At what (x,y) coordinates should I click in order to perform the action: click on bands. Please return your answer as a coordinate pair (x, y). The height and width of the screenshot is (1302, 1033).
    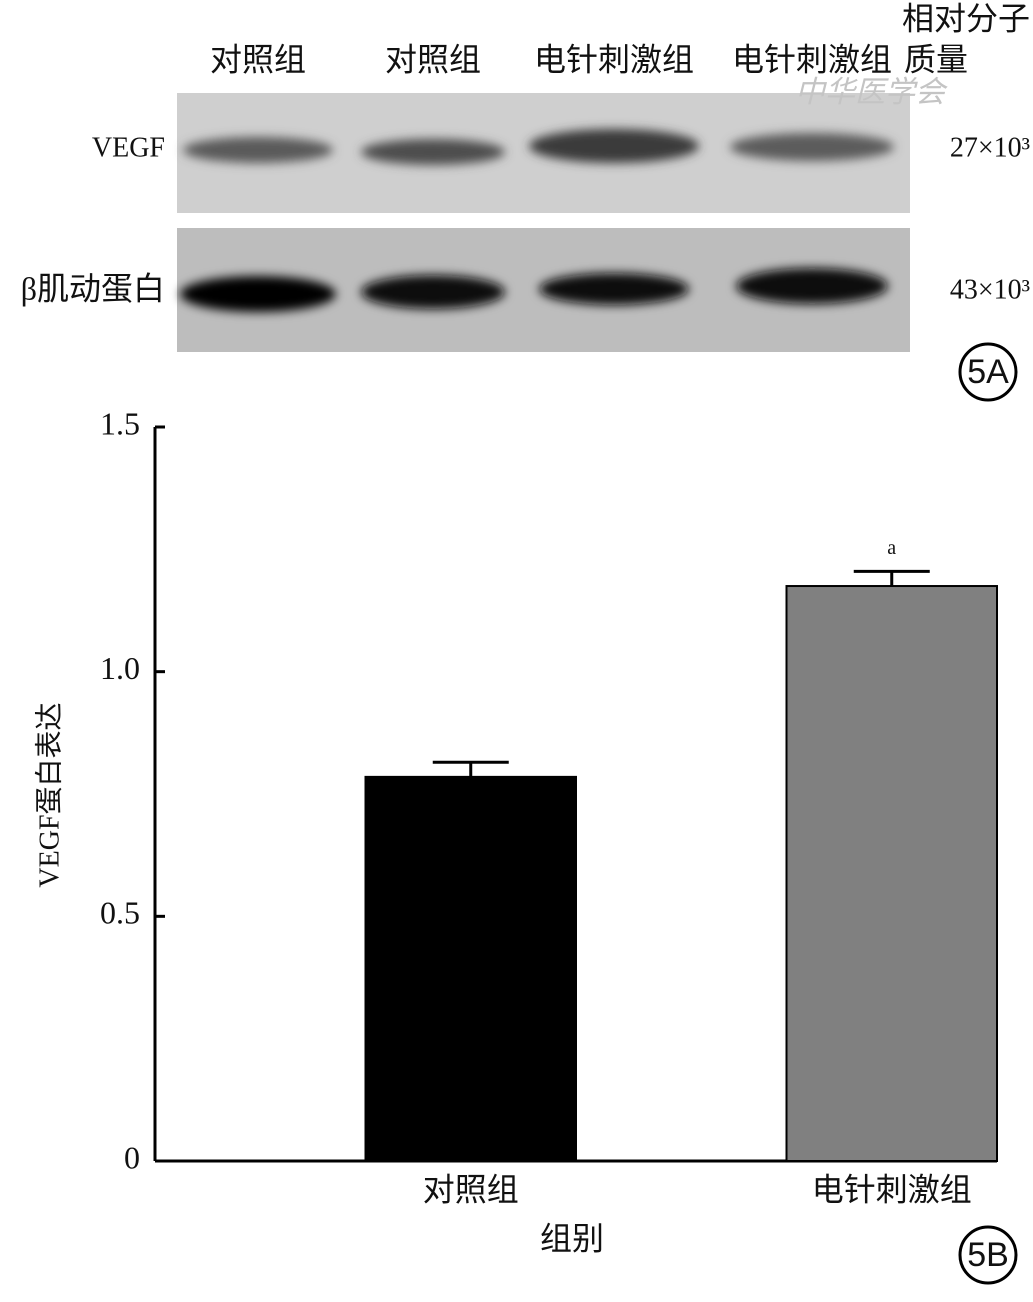
    Looking at the image, I should click on (537, 220).